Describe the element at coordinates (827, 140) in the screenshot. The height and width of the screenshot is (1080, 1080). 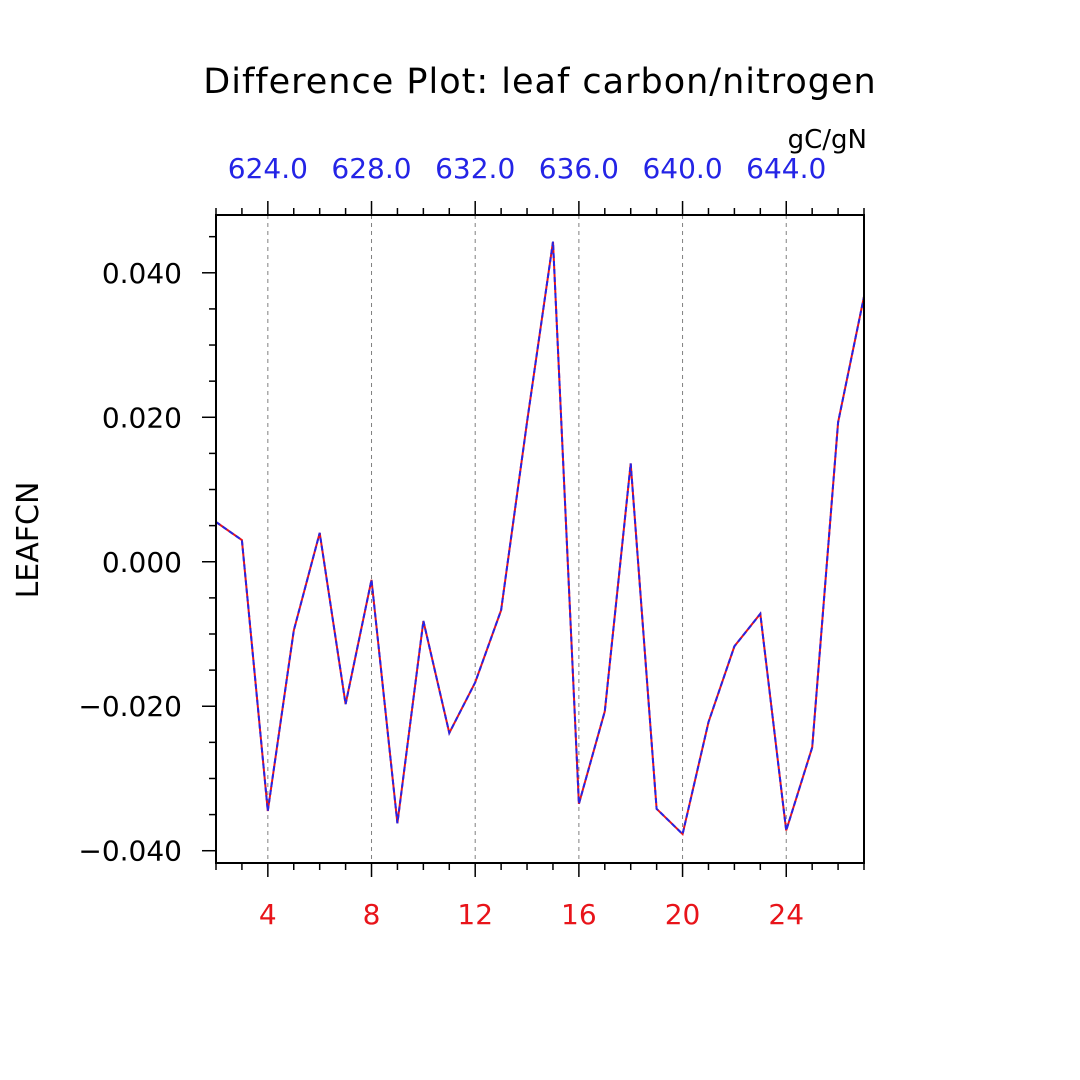
I see `units-label: gC/gN` at that location.